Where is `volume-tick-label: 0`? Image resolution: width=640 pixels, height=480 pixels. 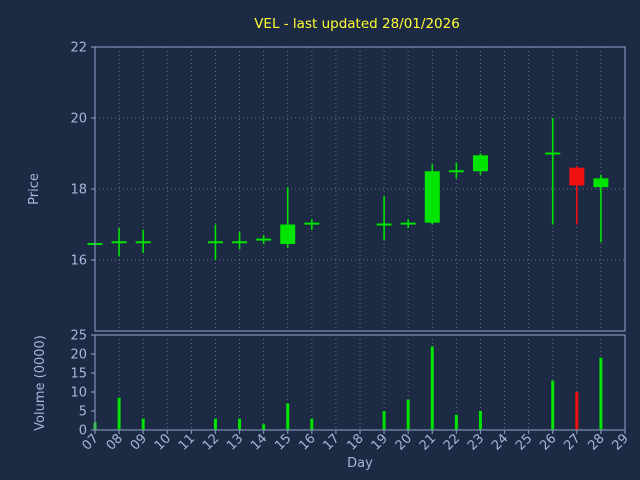 volume-tick-label: 0 is located at coordinates (83, 431).